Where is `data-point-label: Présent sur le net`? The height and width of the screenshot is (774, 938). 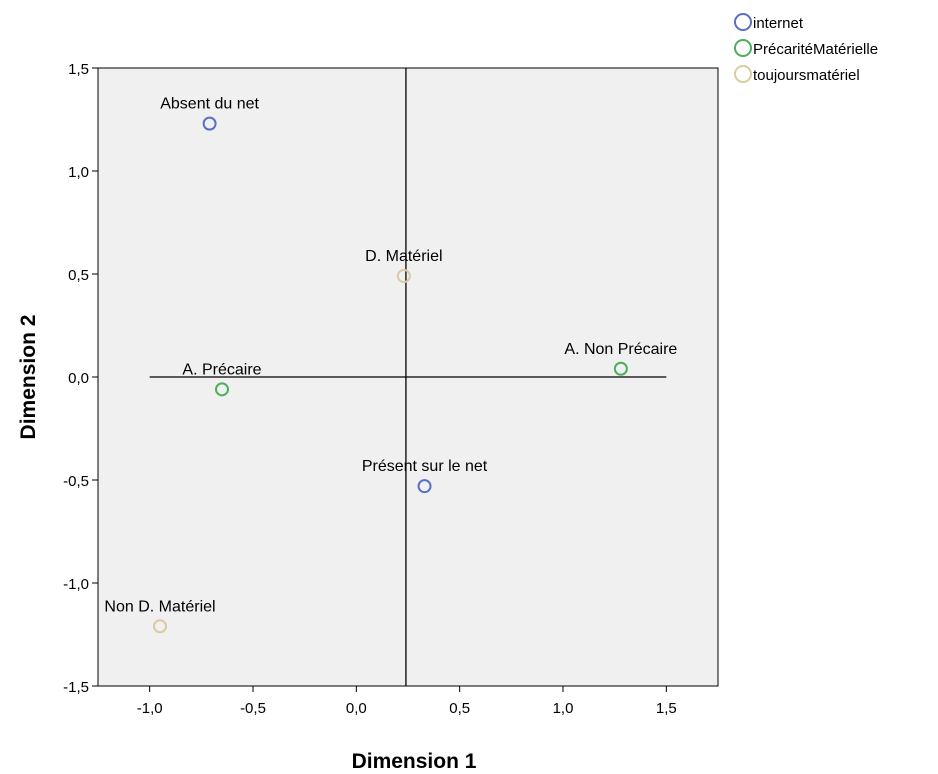 data-point-label: Présent sur le net is located at coordinates (425, 466).